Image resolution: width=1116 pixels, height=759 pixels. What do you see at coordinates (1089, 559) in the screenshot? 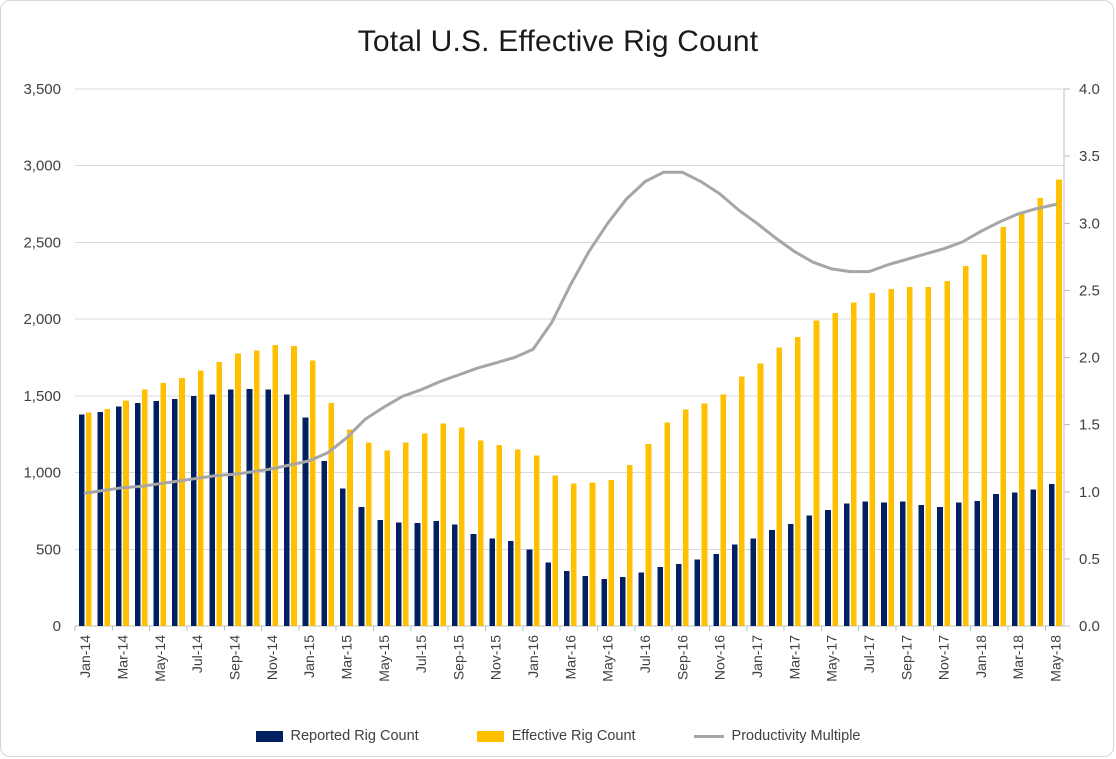
I see `svg-text: 0.5` at bounding box center [1089, 559].